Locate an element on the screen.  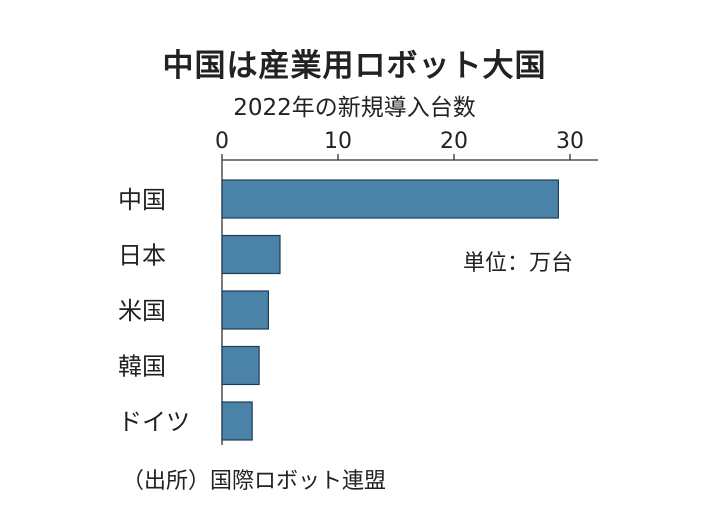
chart-subtitle: 2022年の新規導入台数 is located at coordinates (354, 108).